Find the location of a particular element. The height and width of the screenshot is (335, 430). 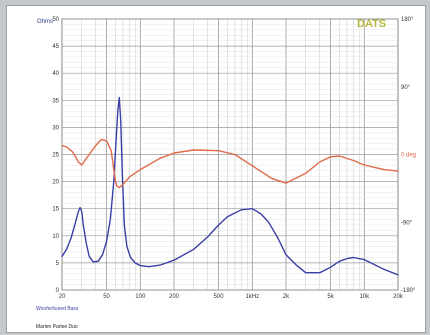

y-left-tick-label: 40 is located at coordinates (55, 74).